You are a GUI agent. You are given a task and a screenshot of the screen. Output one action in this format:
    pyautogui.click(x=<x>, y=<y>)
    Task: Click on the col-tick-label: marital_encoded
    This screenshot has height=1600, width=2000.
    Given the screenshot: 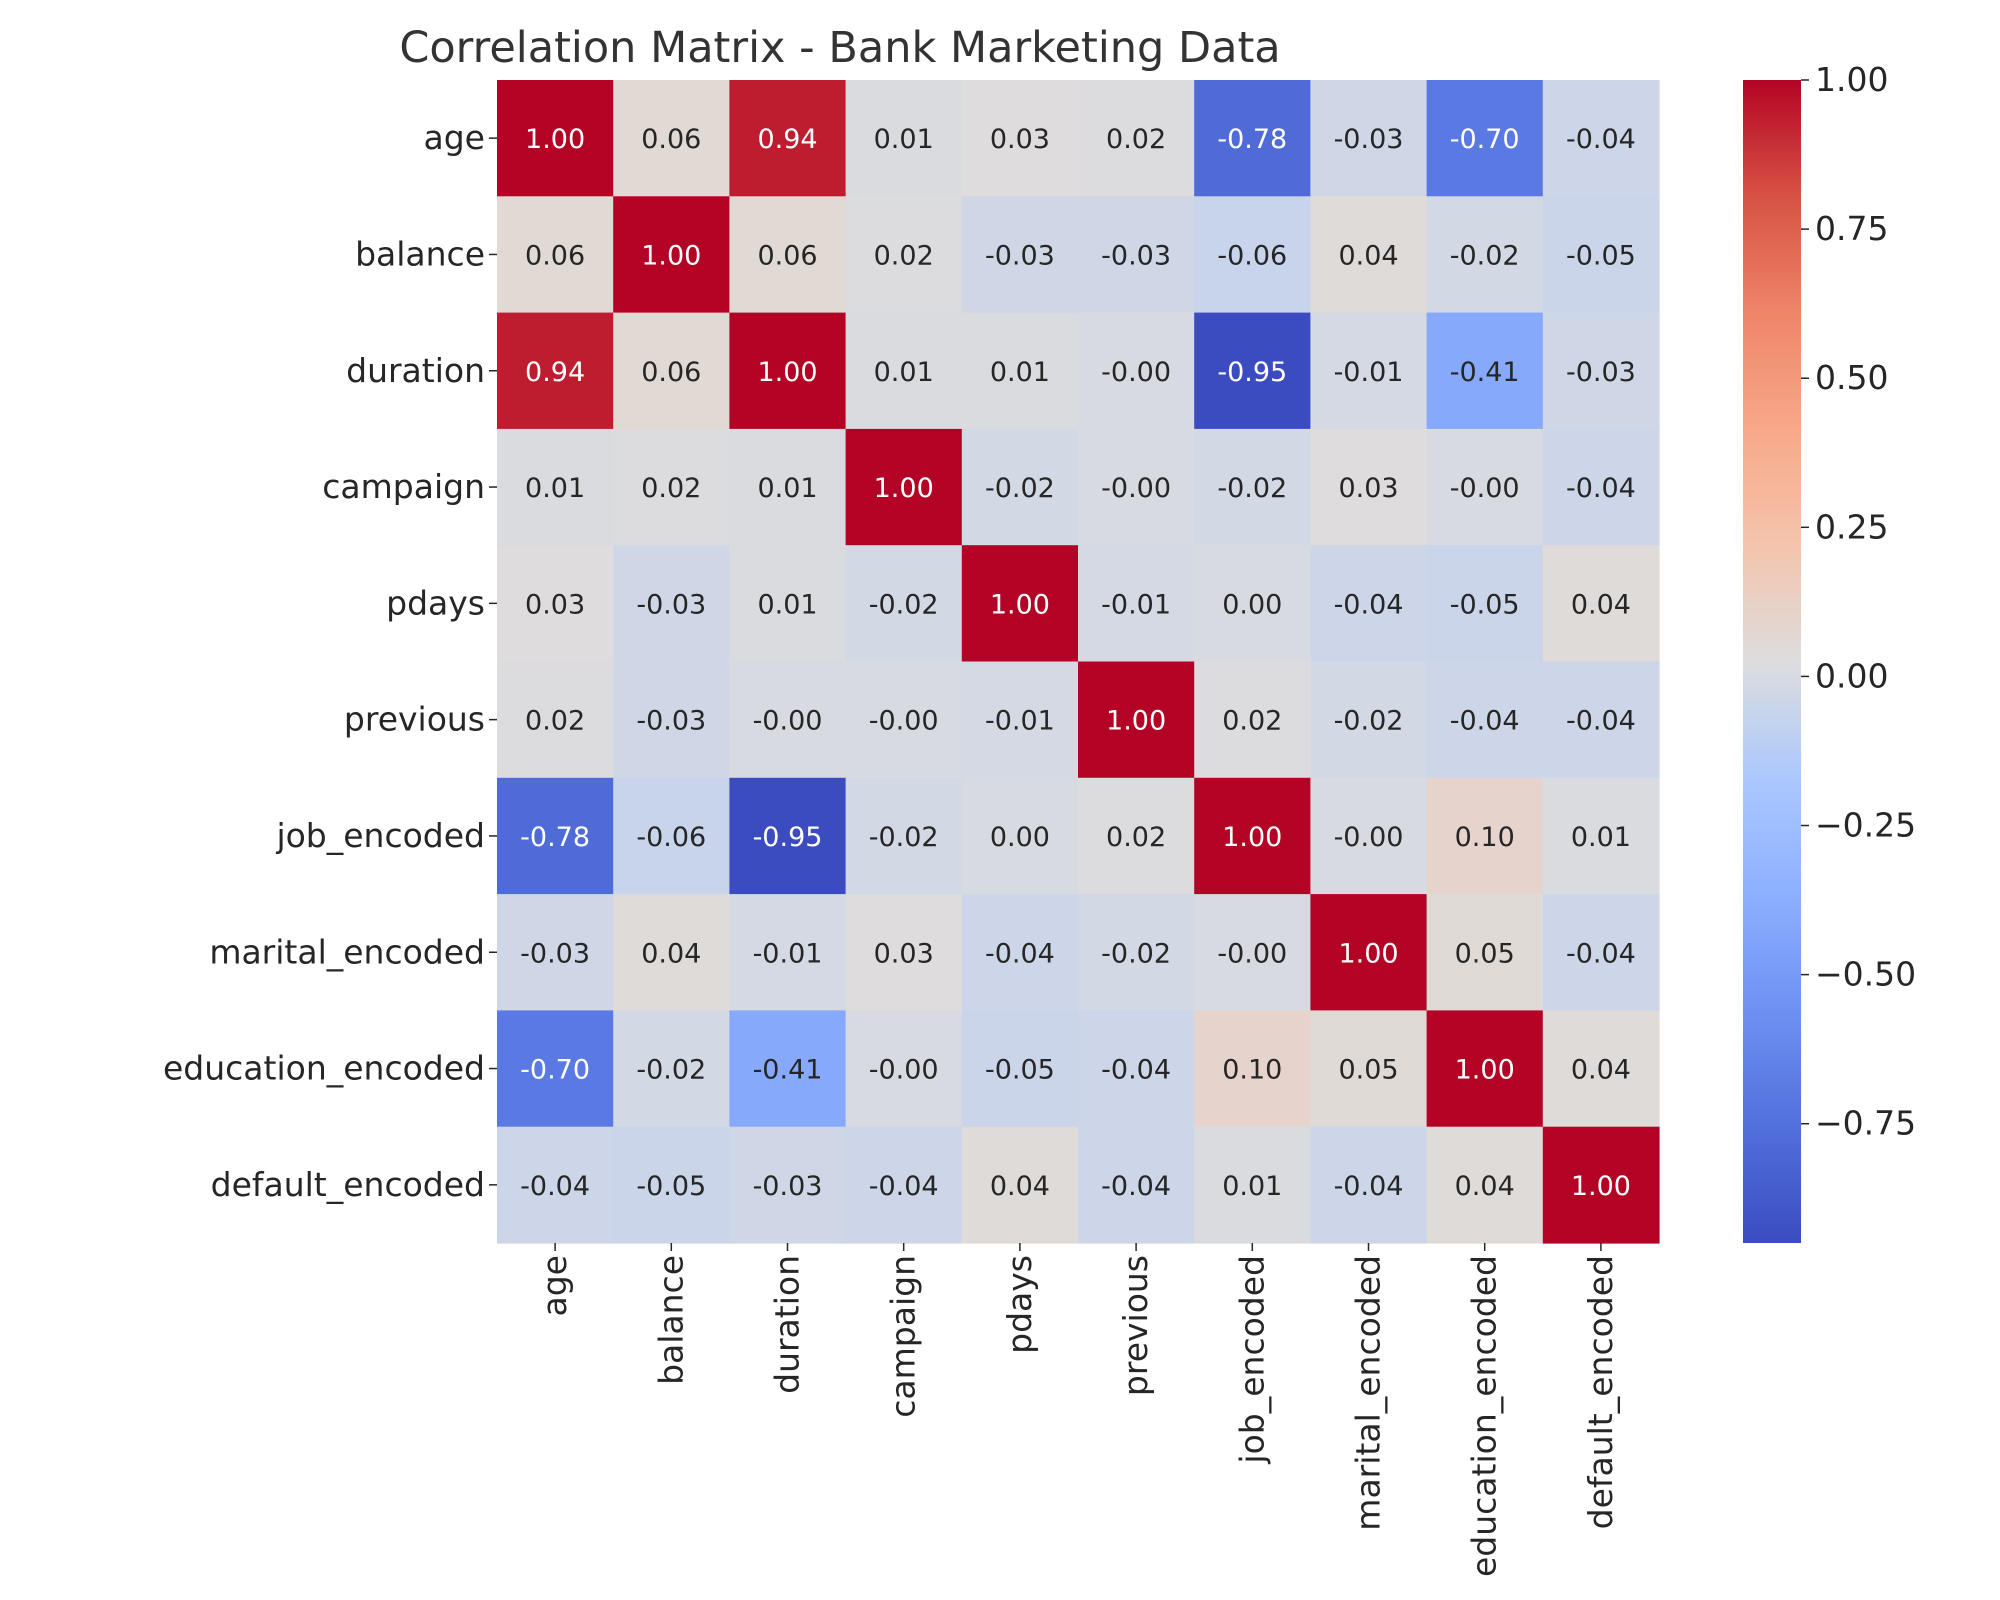 What is the action you would take?
    pyautogui.click(x=1368, y=1393)
    